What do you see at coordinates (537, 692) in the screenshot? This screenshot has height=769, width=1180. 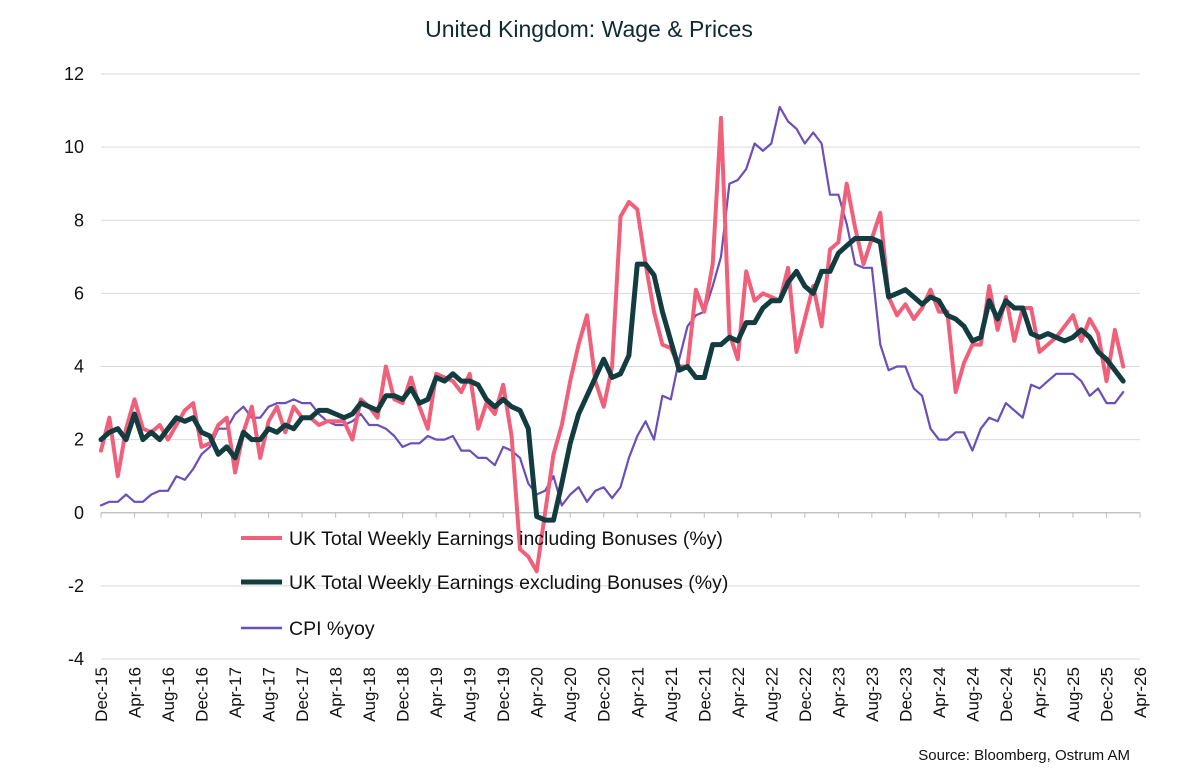 I see `x-tick-label: Apr-20` at bounding box center [537, 692].